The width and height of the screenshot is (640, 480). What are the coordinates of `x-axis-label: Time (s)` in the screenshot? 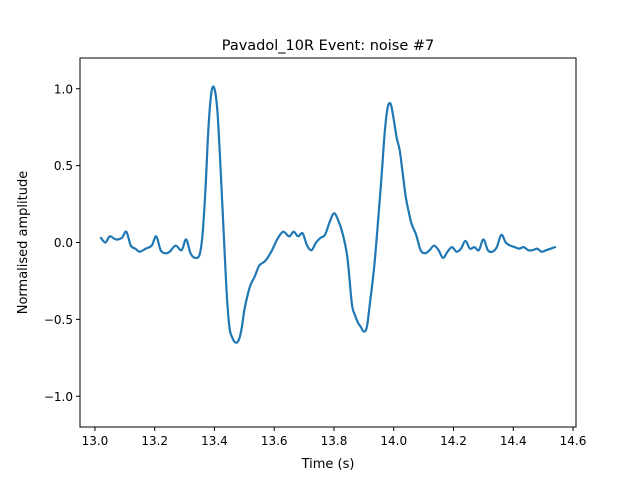 It's located at (328, 464).